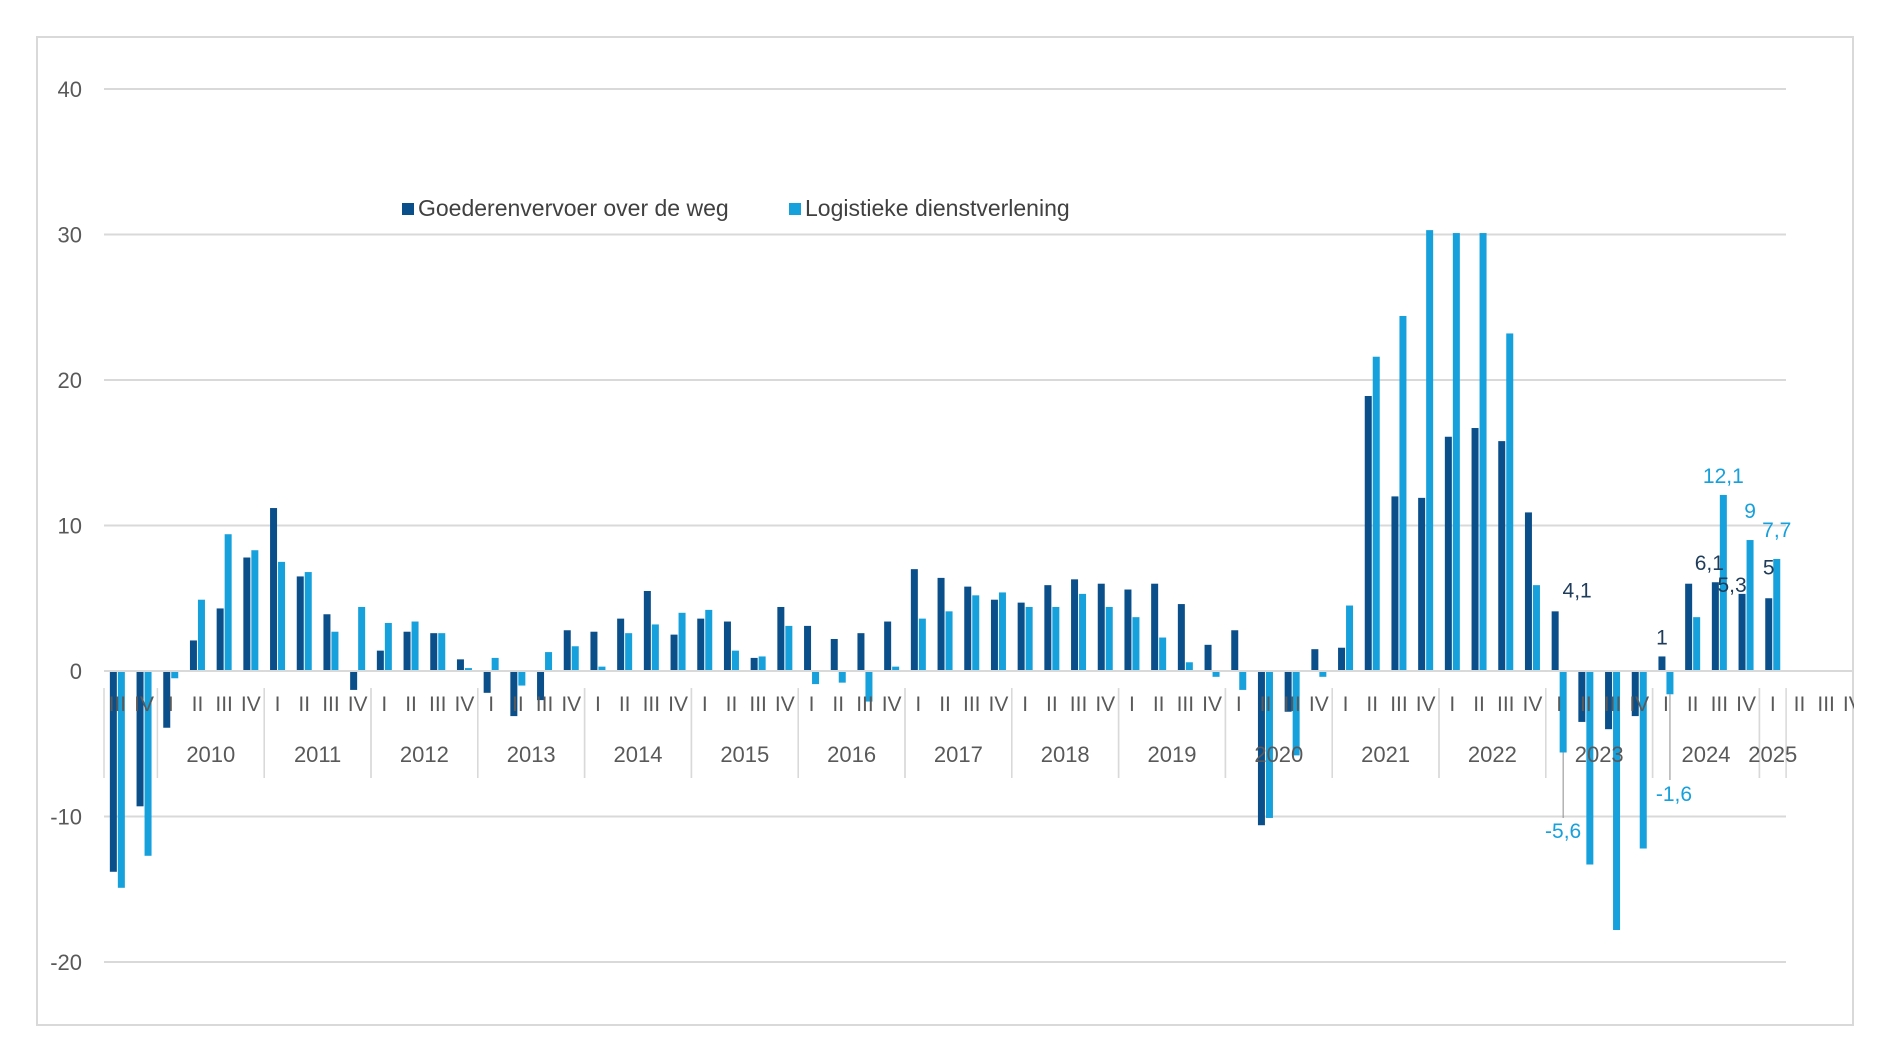  Describe the element at coordinates (1750, 511) in the screenshot. I see `data-label: 9` at that location.